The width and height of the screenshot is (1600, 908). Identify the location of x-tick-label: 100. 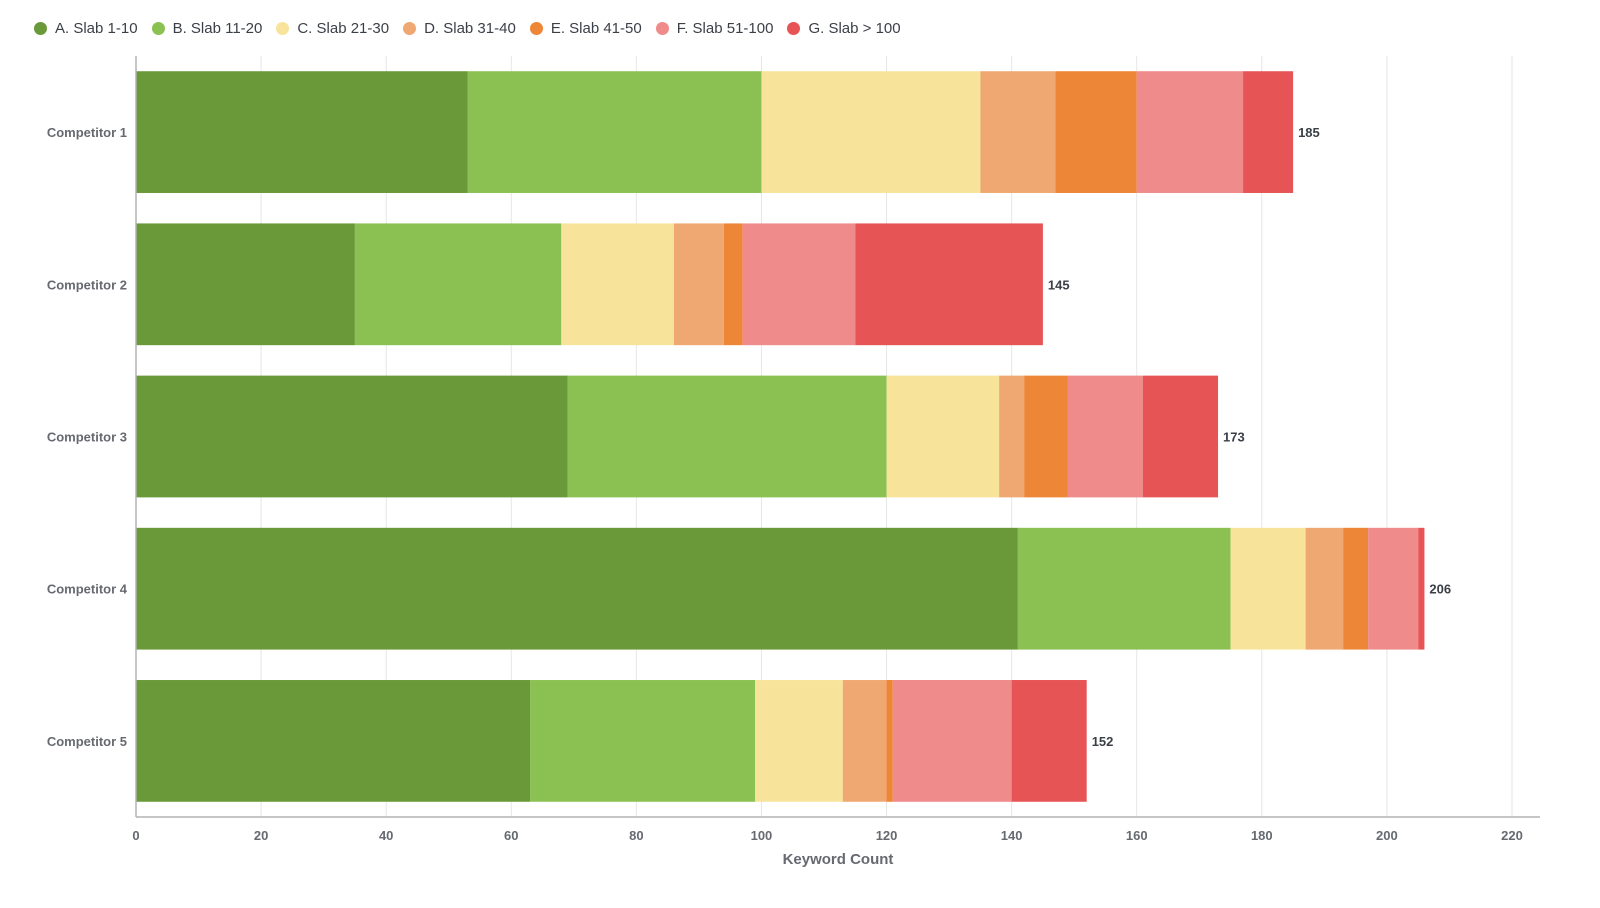
(762, 835).